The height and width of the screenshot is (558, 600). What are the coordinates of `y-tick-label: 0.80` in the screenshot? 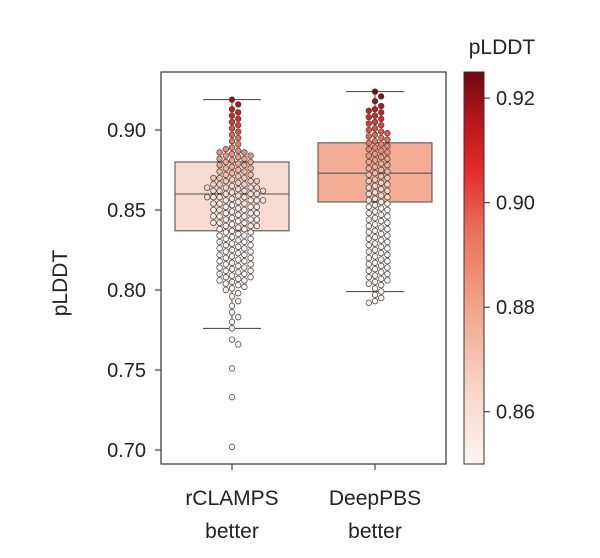 It's located at (126, 291).